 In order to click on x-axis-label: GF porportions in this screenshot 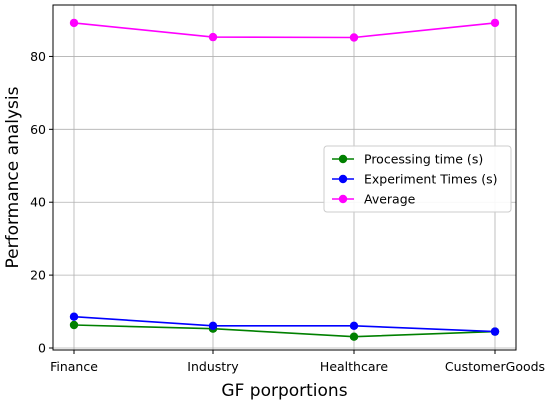, I will do `click(284, 391)`.